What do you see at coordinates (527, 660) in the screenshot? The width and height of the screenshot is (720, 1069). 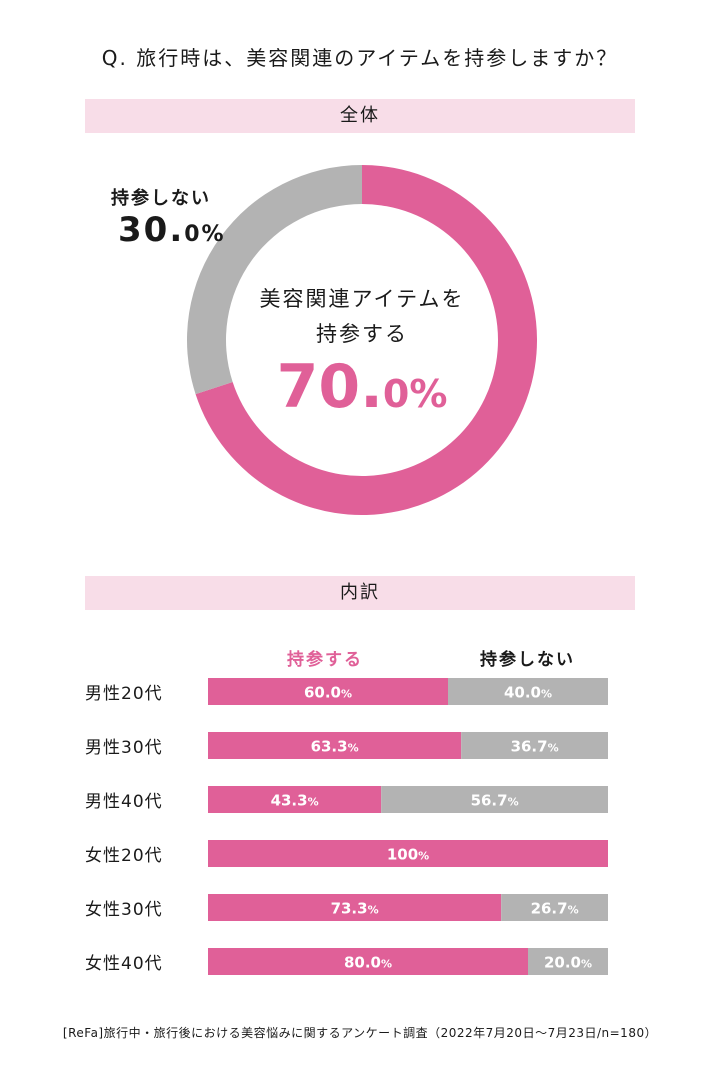 I see `legend-not-bring: 持参しない` at bounding box center [527, 660].